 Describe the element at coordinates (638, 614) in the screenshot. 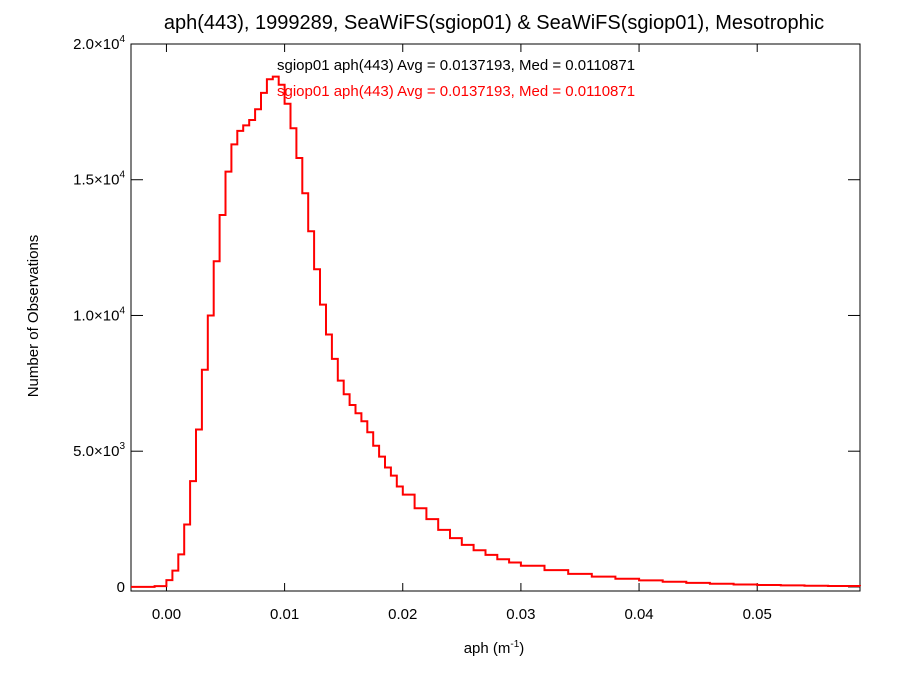

I see `x-tick-label: 0.04` at that location.